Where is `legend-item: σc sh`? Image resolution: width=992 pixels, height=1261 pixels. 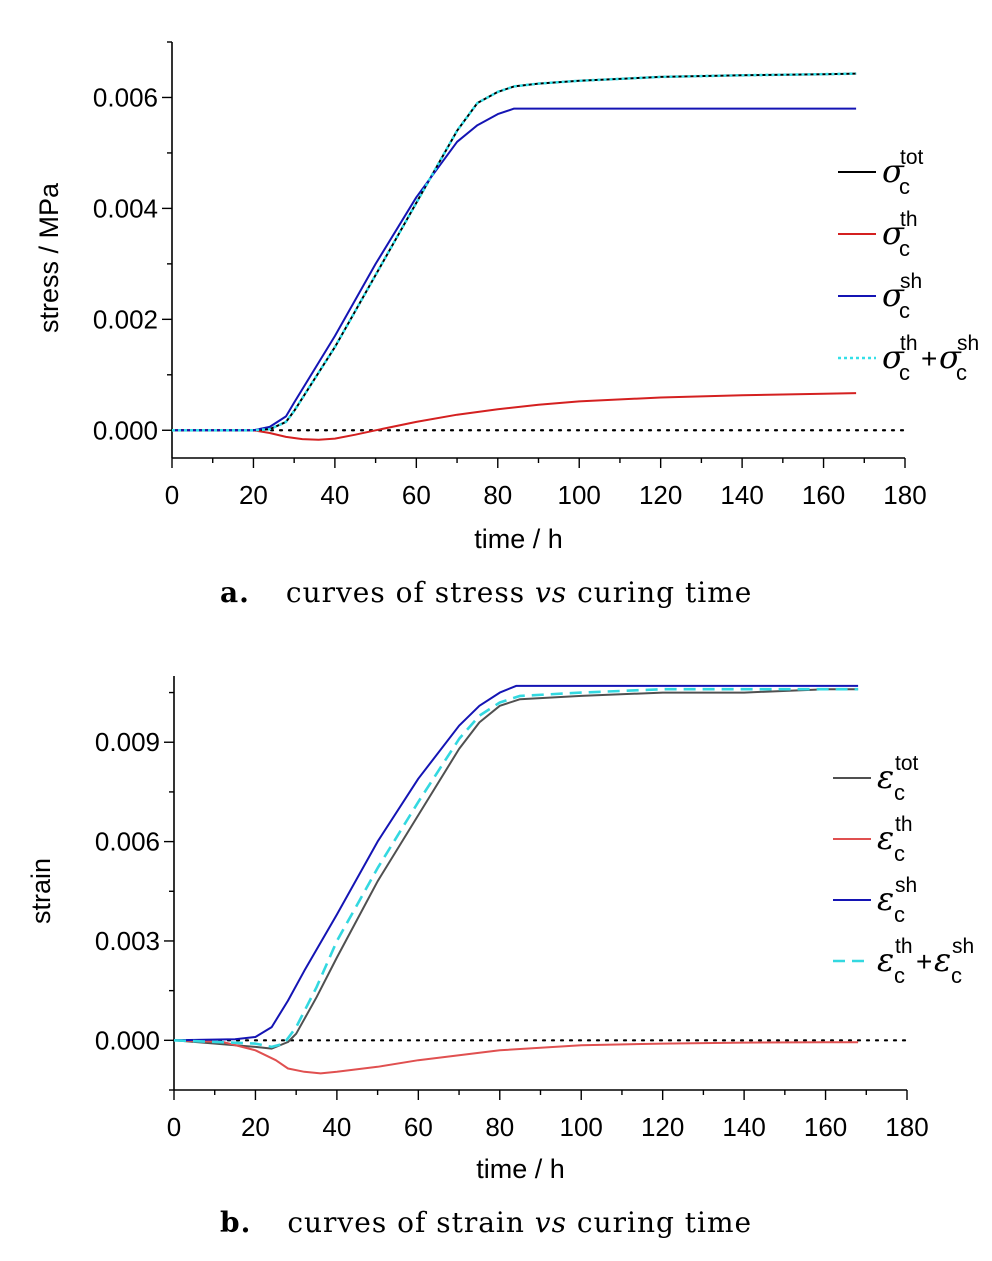 legend-item: σc sh is located at coordinates (880, 296).